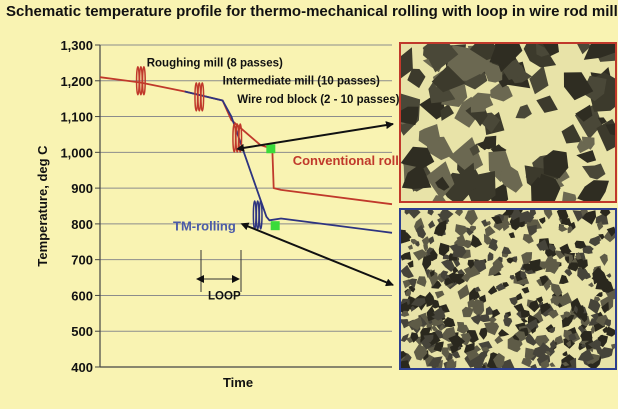  Describe the element at coordinates (204, 225) in the screenshot. I see `annotation-label: TM-rolling` at that location.